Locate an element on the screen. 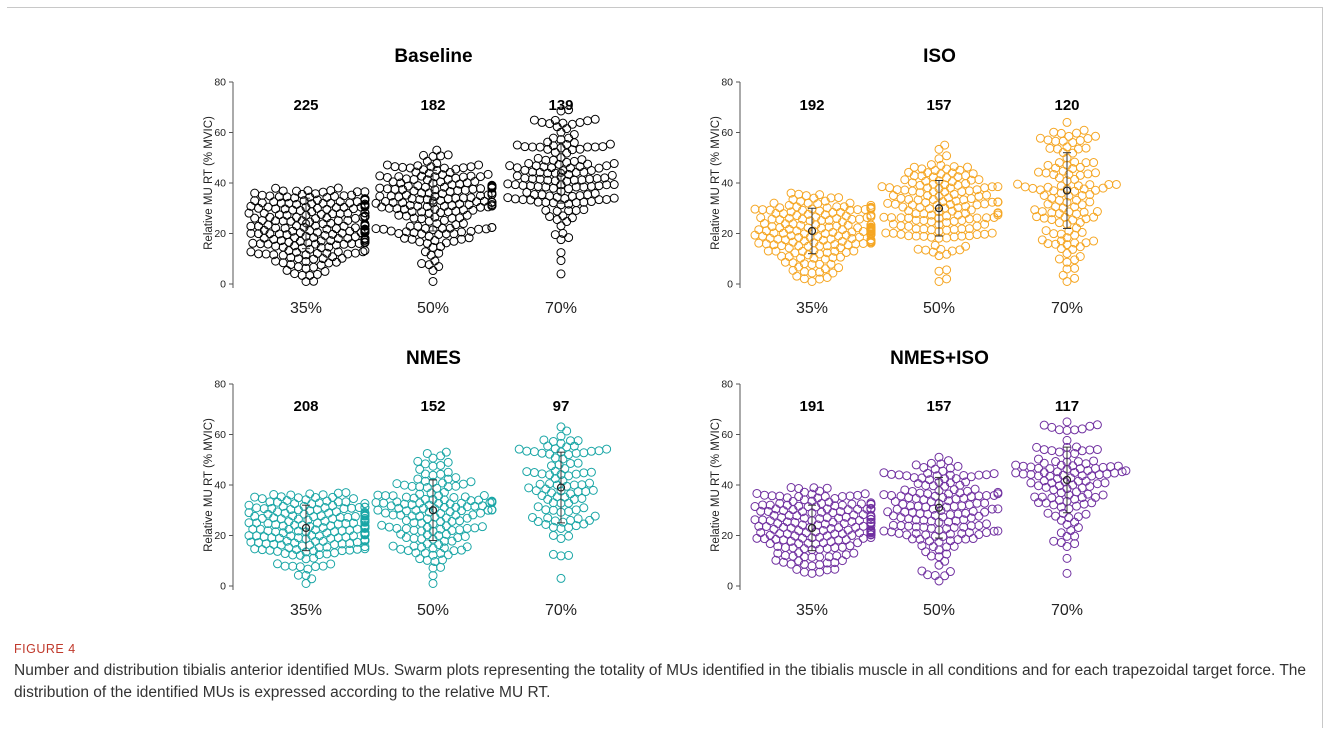 This screenshot has width=1329, height=734. panel-title: ISO is located at coordinates (939, 56).